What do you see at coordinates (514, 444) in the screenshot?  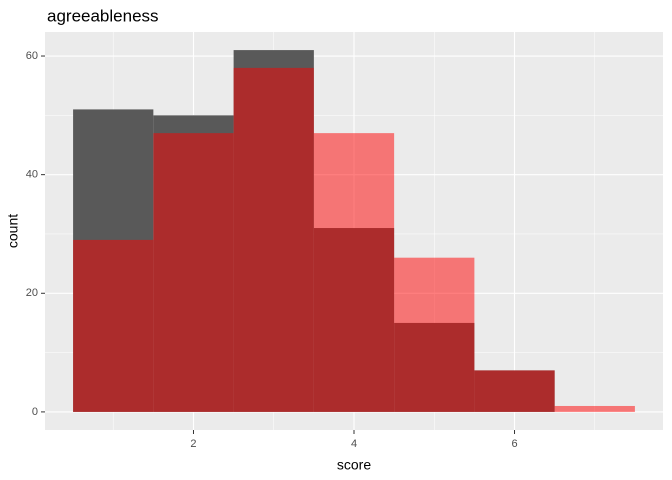 I see `x-tick-label: 6` at bounding box center [514, 444].